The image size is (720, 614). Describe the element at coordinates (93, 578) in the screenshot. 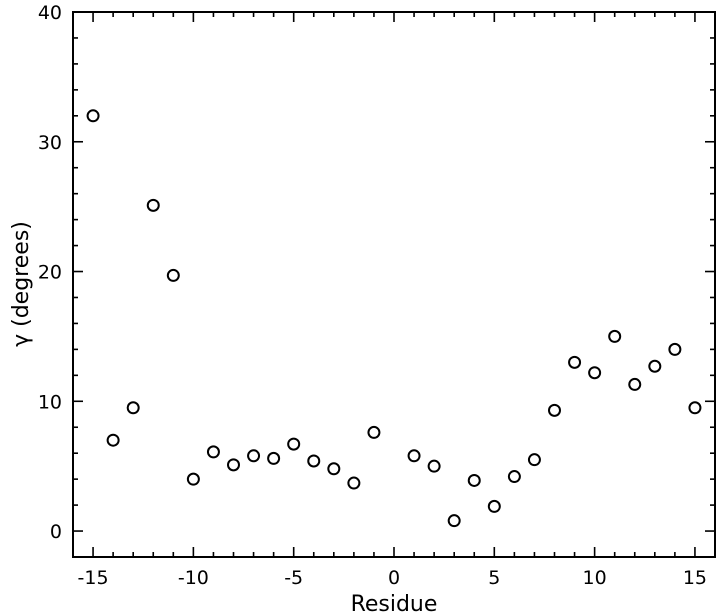

I see `x-tick-label: -15` at that location.